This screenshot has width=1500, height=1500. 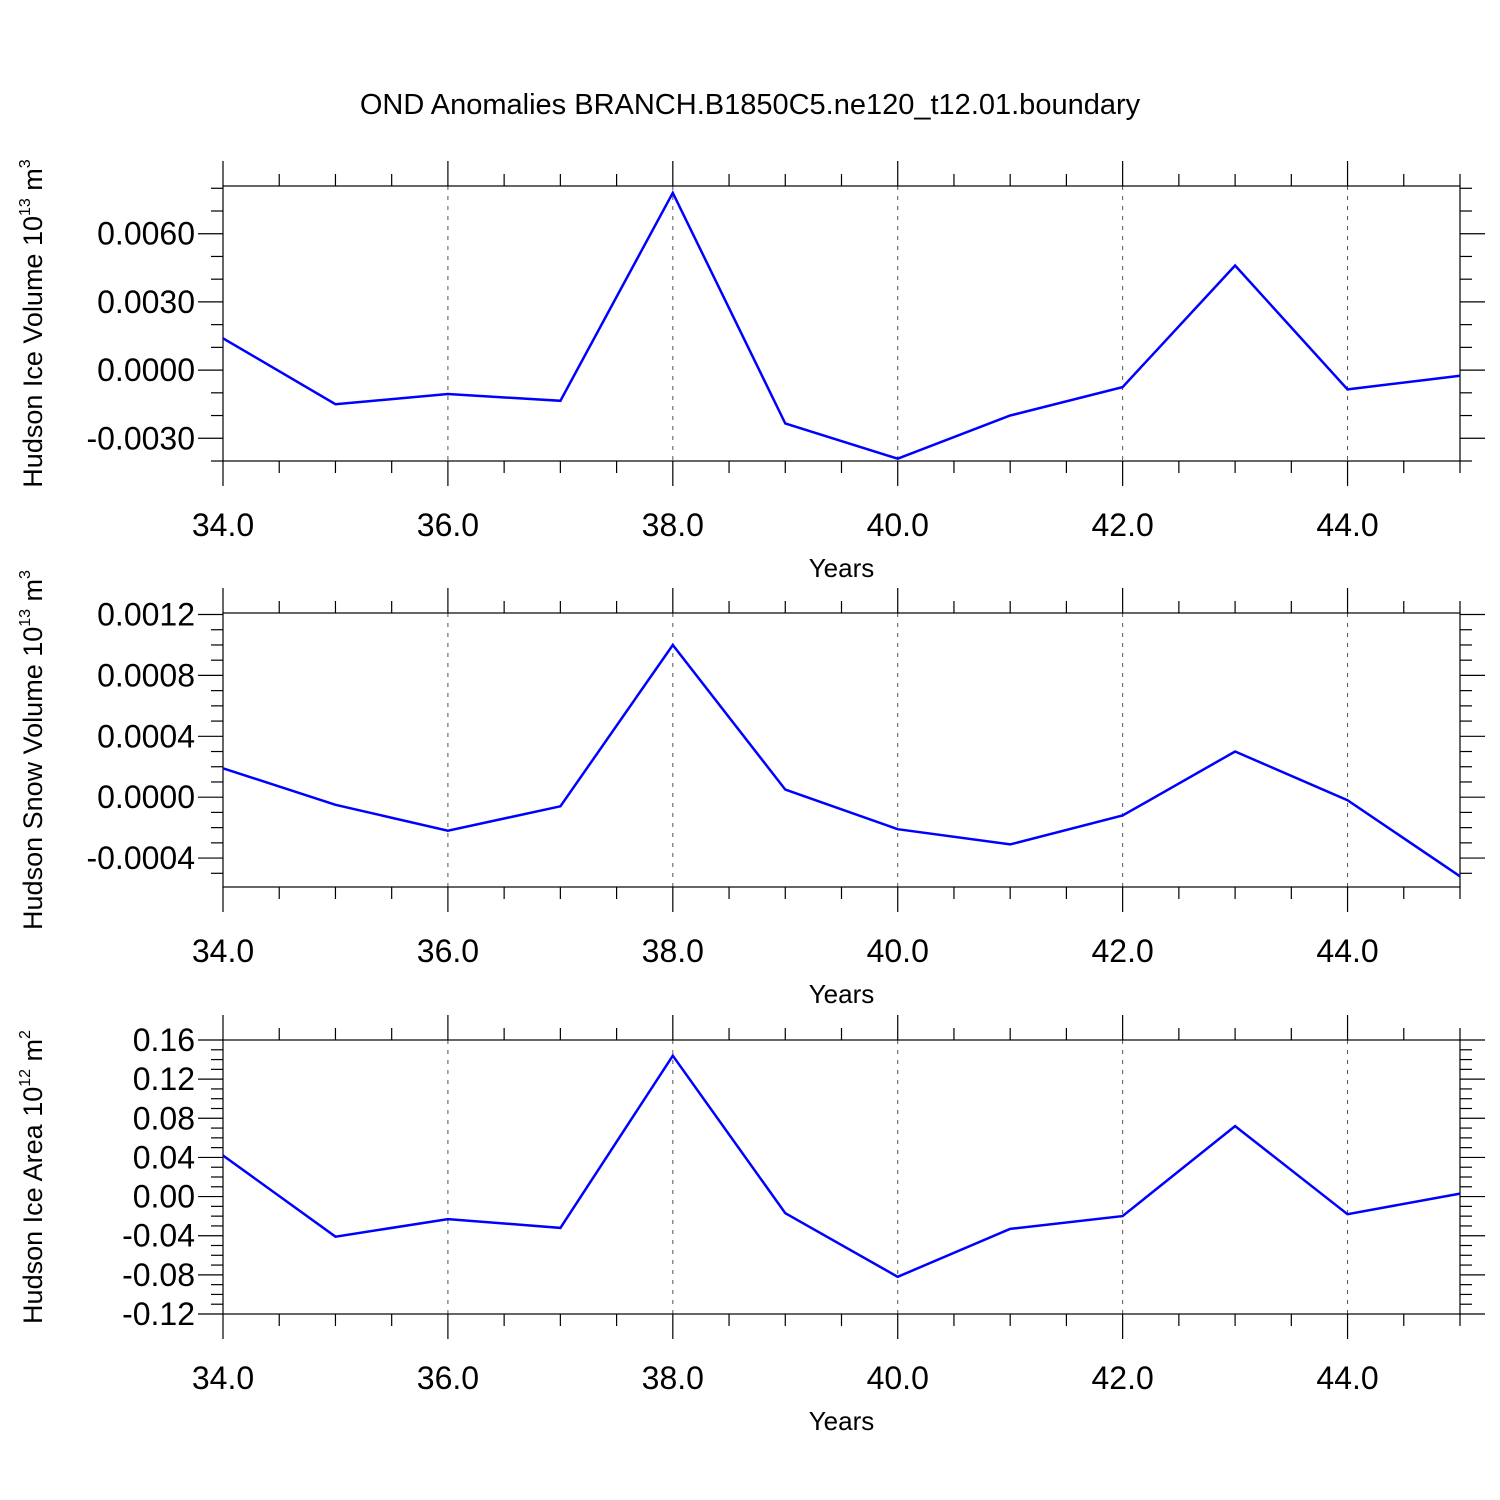 What do you see at coordinates (164, 1040) in the screenshot?
I see `y-tick-label: 0.16` at bounding box center [164, 1040].